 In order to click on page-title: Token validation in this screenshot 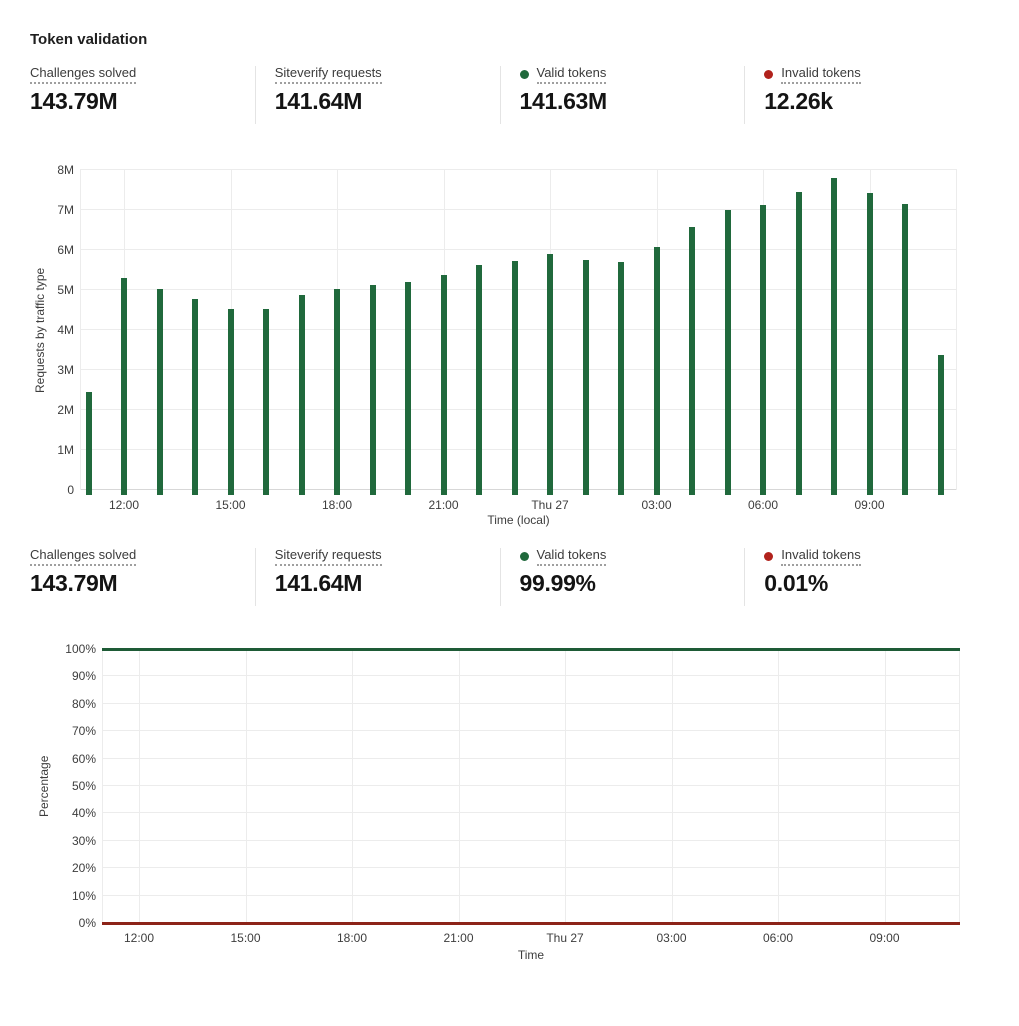, I will do `click(89, 39)`.